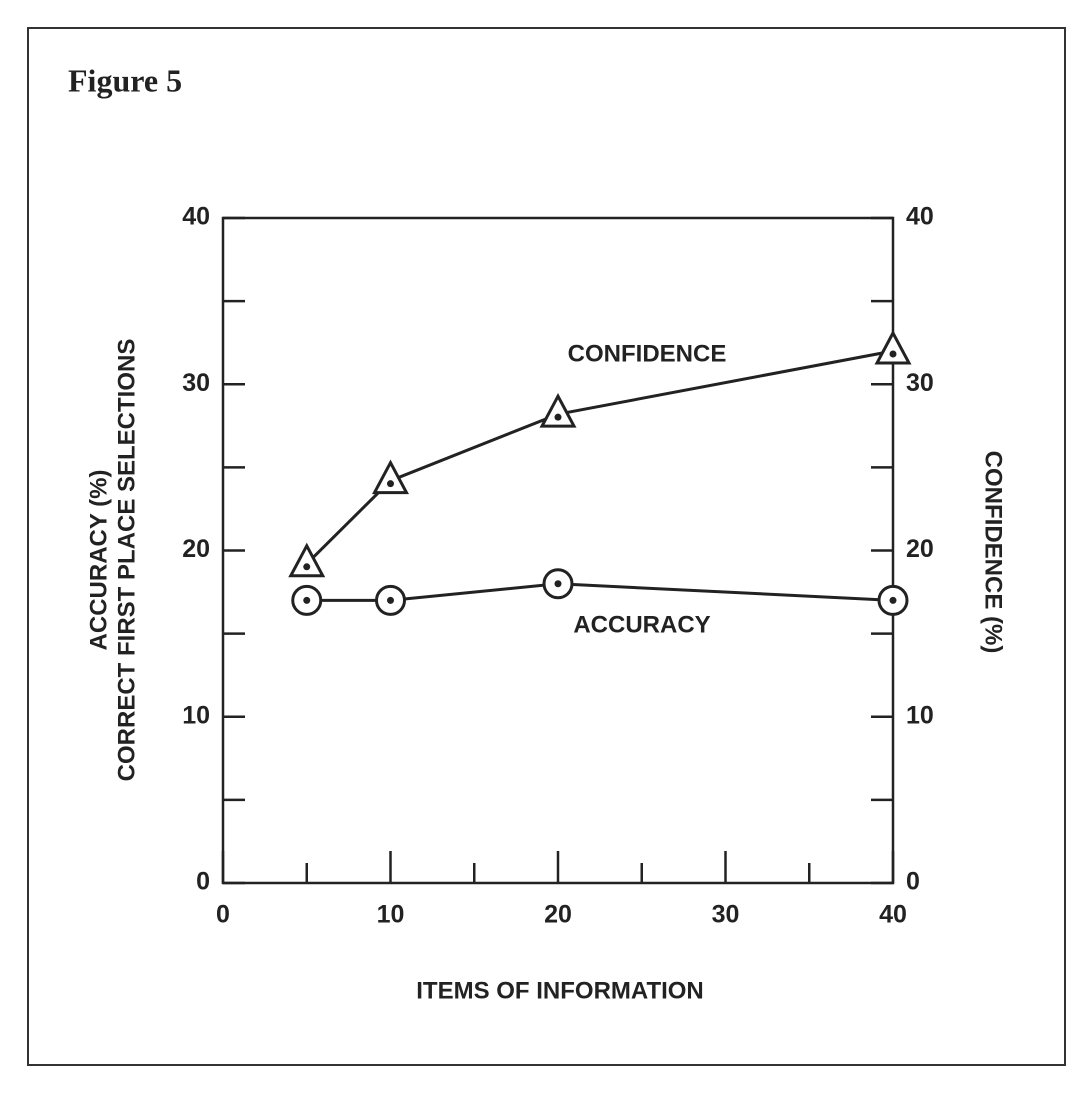 This screenshot has width=1076, height=1101. What do you see at coordinates (223, 915) in the screenshot?
I see `x-tick-label: 0` at bounding box center [223, 915].